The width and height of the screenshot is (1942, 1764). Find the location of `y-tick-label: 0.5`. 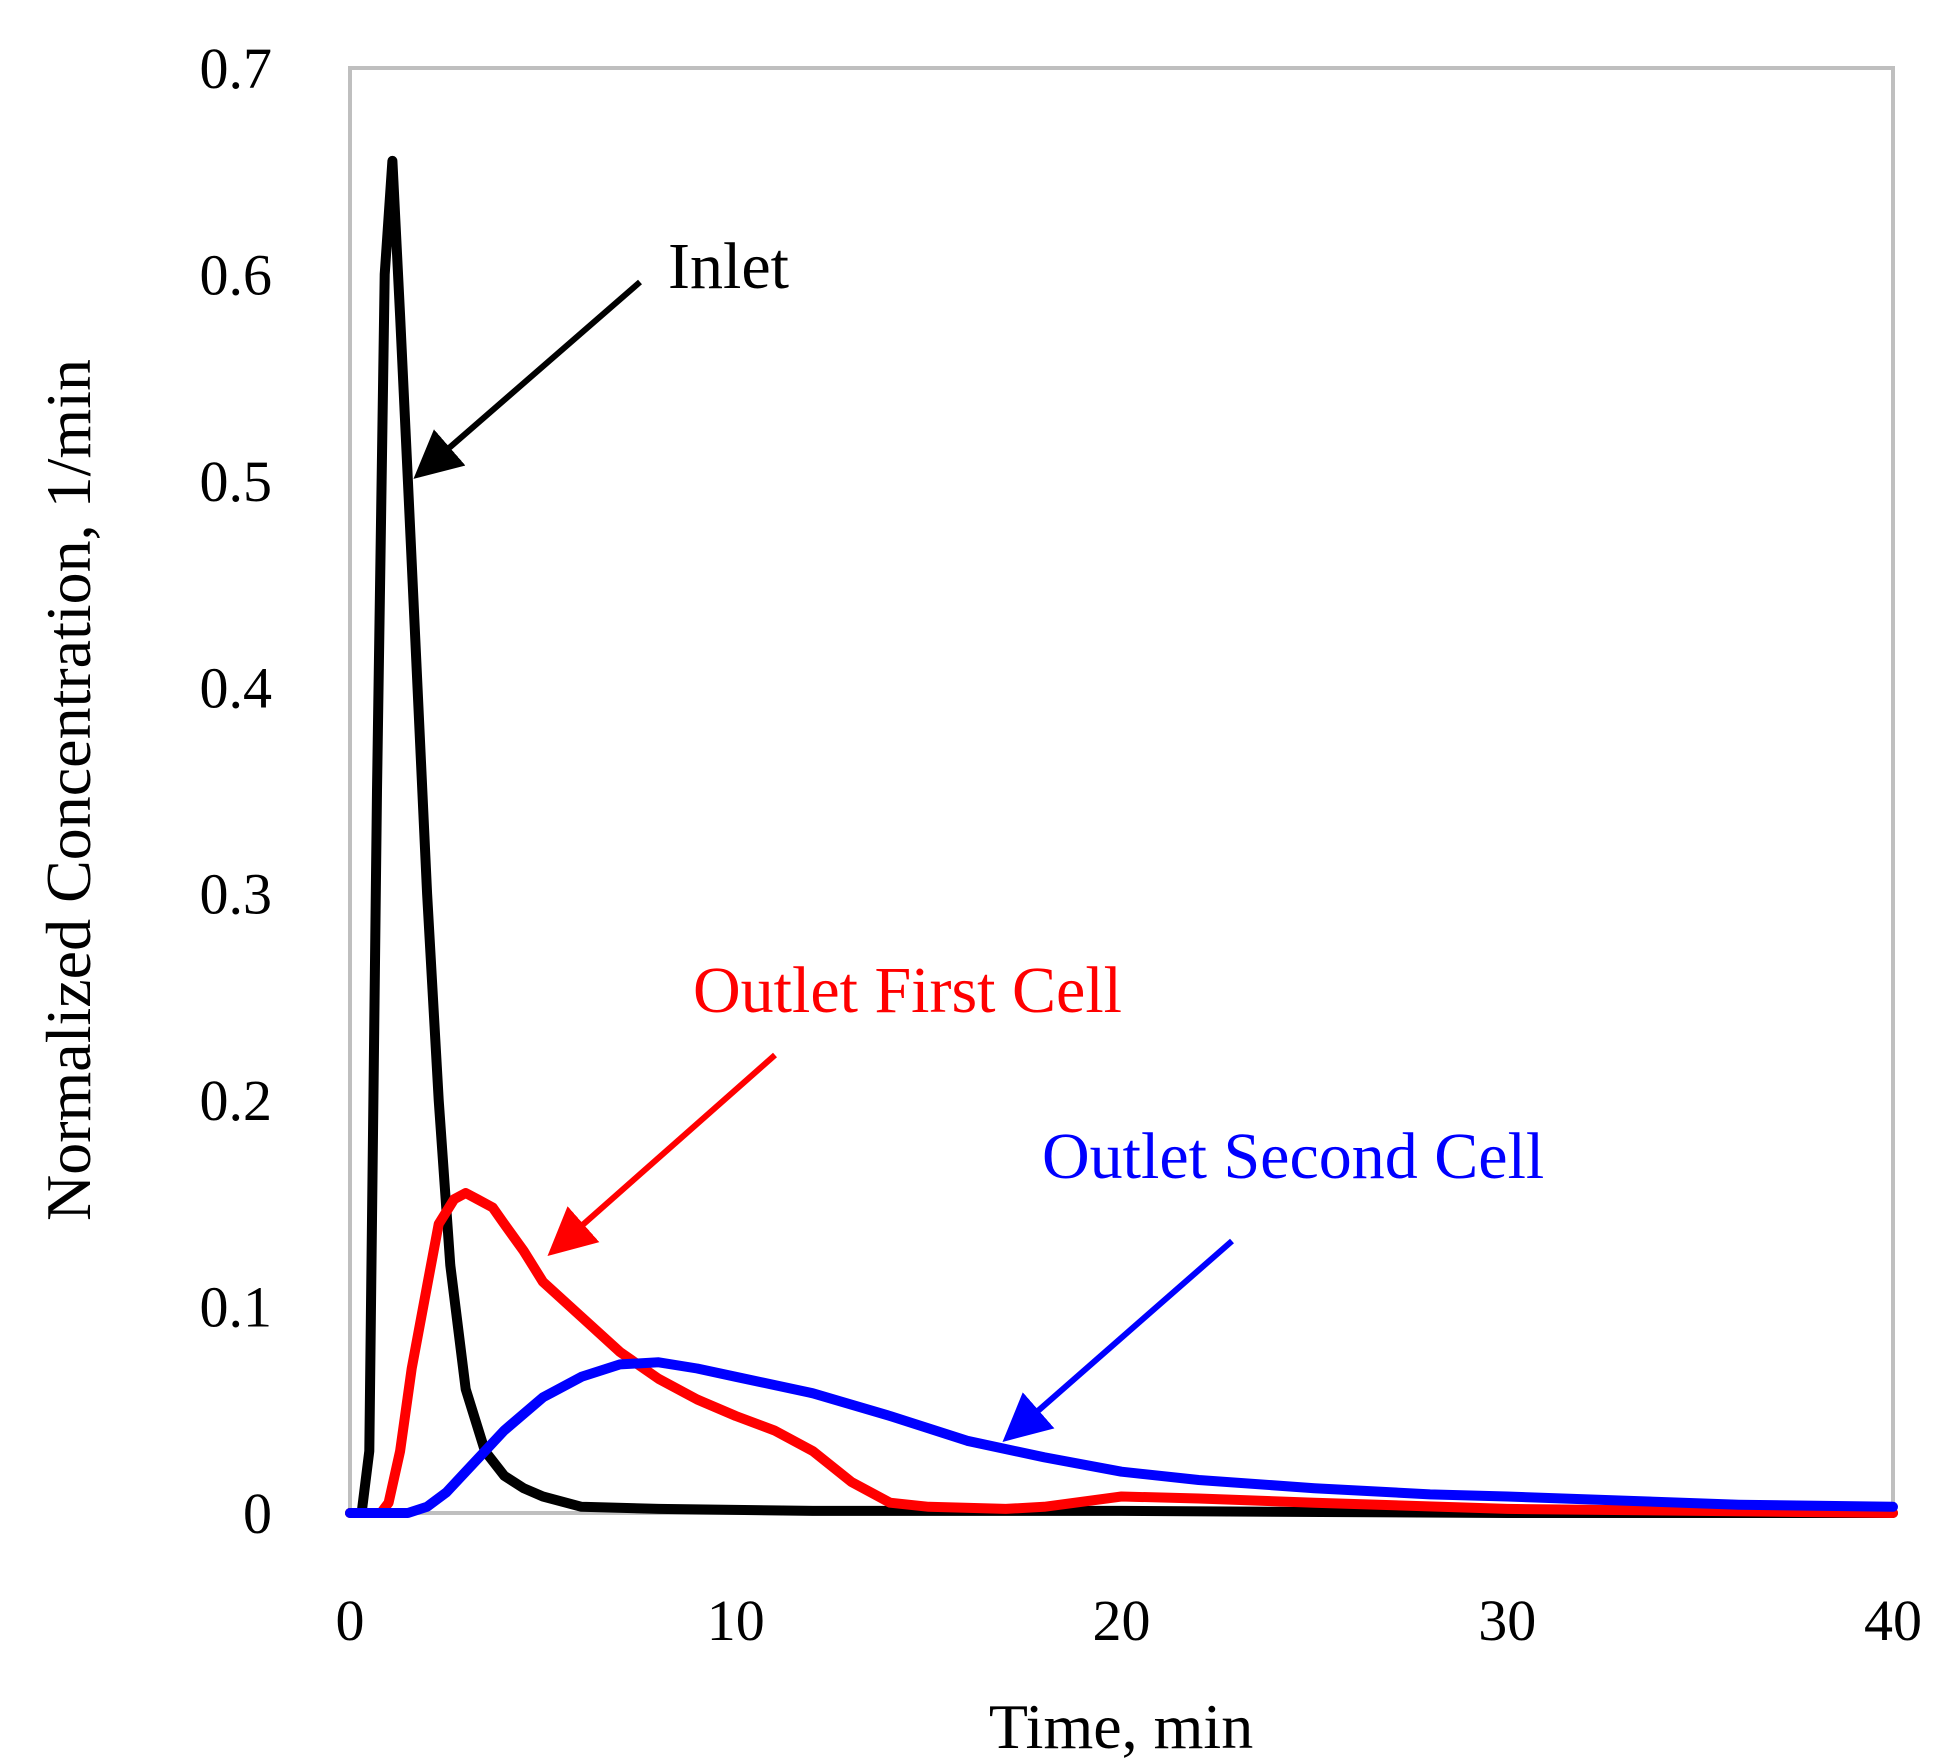

y-tick-label: 0.5 is located at coordinates (236, 481).